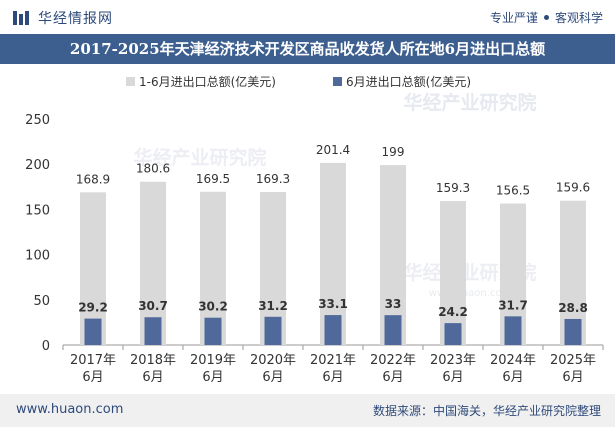 The height and width of the screenshot is (427, 615). What do you see at coordinates (213, 360) in the screenshot?
I see `x-tick-label: 2019年` at bounding box center [213, 360].